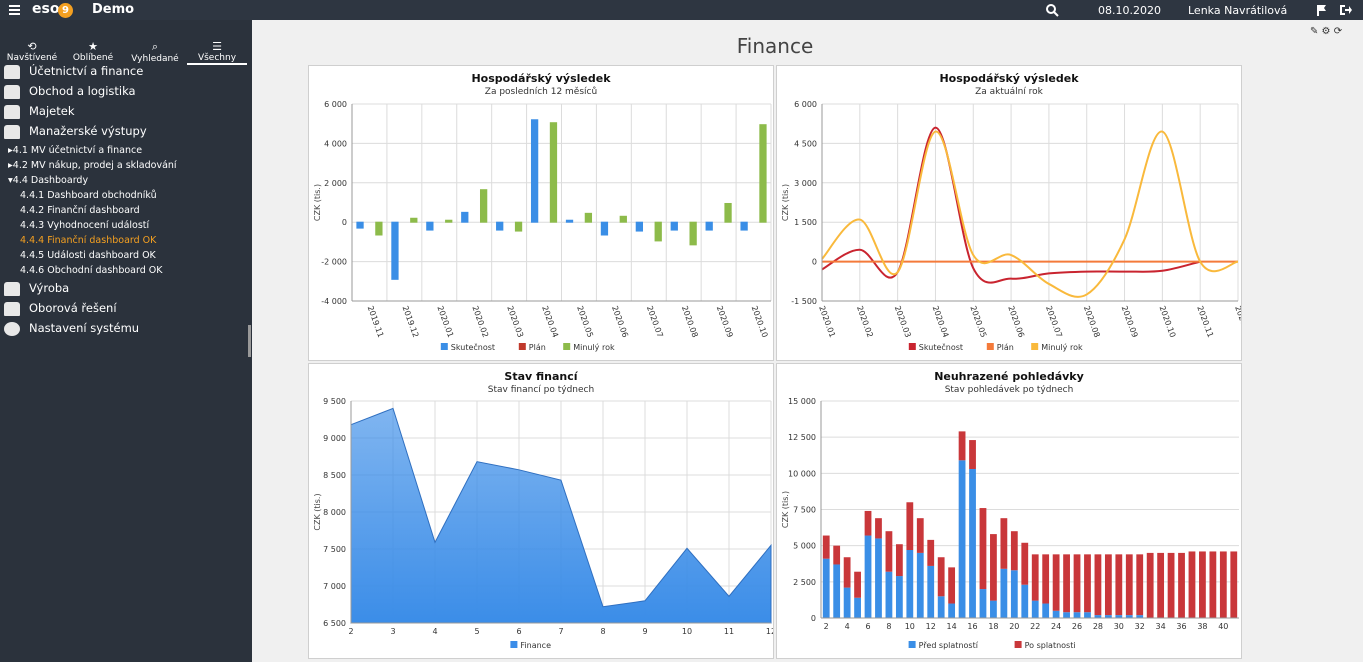 This screenshot has height=662, width=1363. I want to click on menu-item: ▸4.2 MV nákup, prodej a skladování, so click(92, 165).